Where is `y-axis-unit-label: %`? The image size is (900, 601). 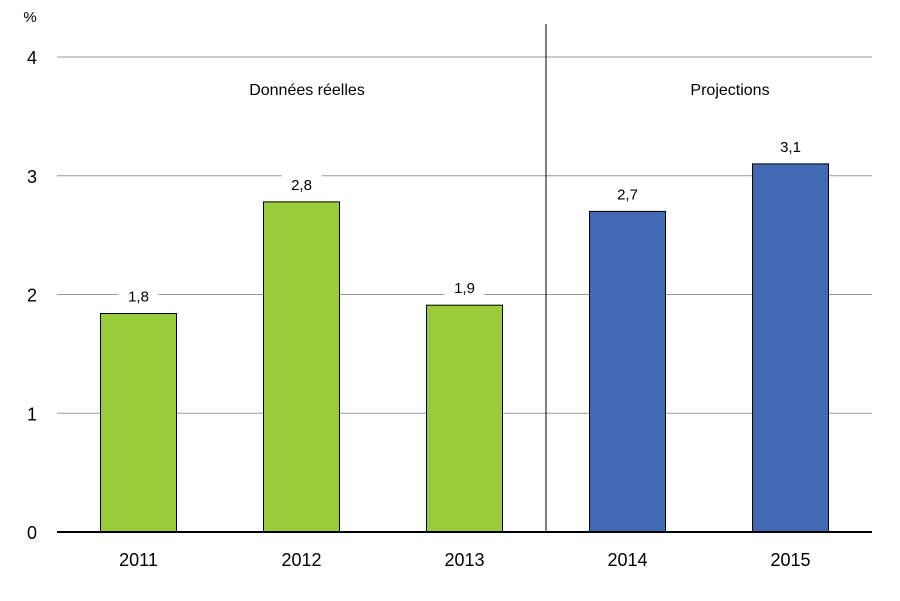
y-axis-unit-label: % is located at coordinates (29, 17).